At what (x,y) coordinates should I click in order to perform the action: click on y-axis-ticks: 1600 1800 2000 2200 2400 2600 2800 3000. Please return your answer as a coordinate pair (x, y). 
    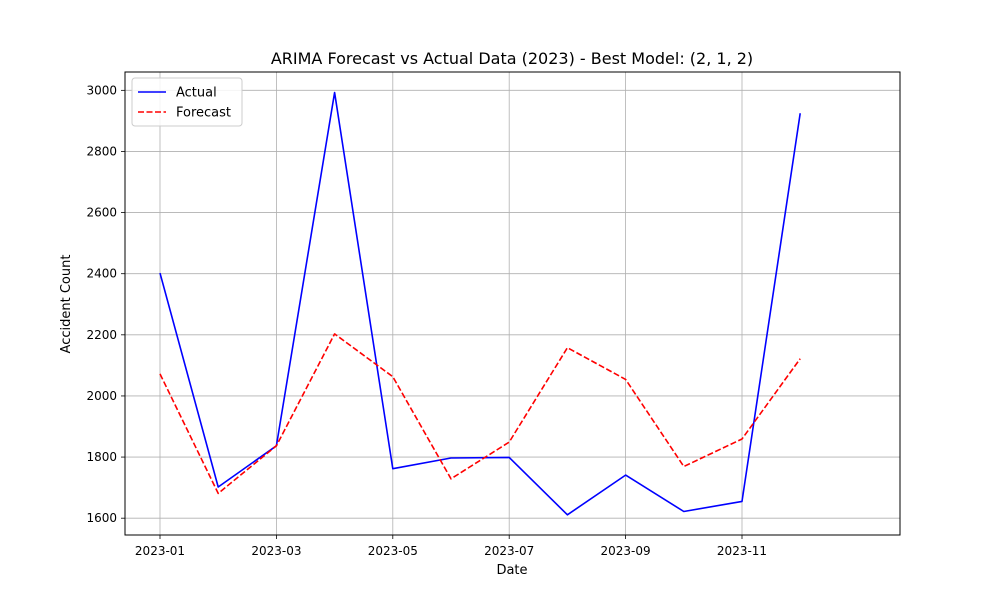
    Looking at the image, I should click on (105, 304).